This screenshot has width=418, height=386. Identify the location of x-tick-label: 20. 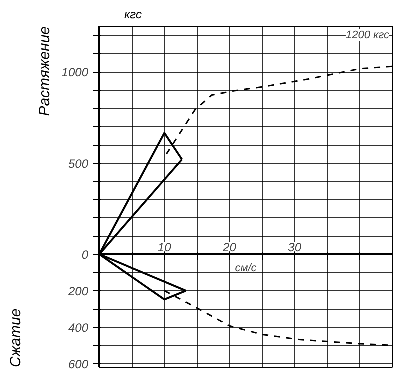
(229, 247).